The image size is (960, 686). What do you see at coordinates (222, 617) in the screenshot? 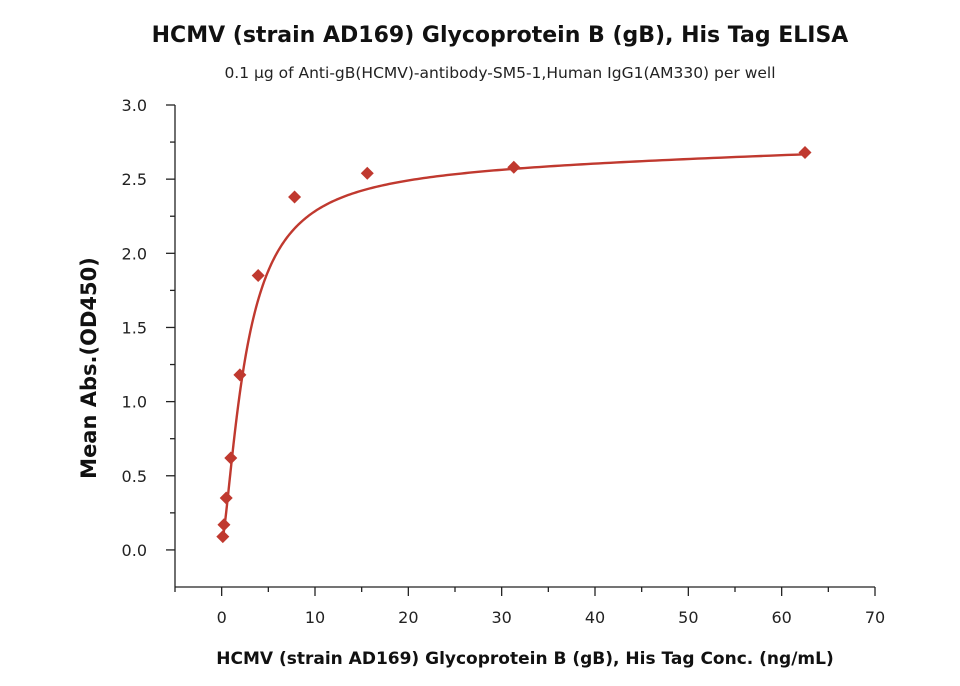
I see `x-tick-label: 0` at bounding box center [222, 617].